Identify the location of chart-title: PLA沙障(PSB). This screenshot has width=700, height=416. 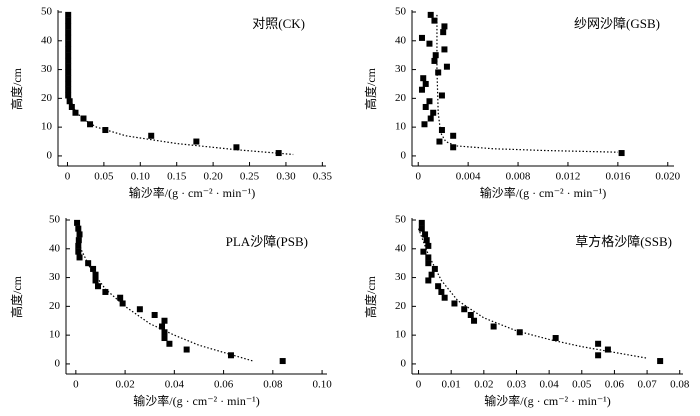
(267, 241).